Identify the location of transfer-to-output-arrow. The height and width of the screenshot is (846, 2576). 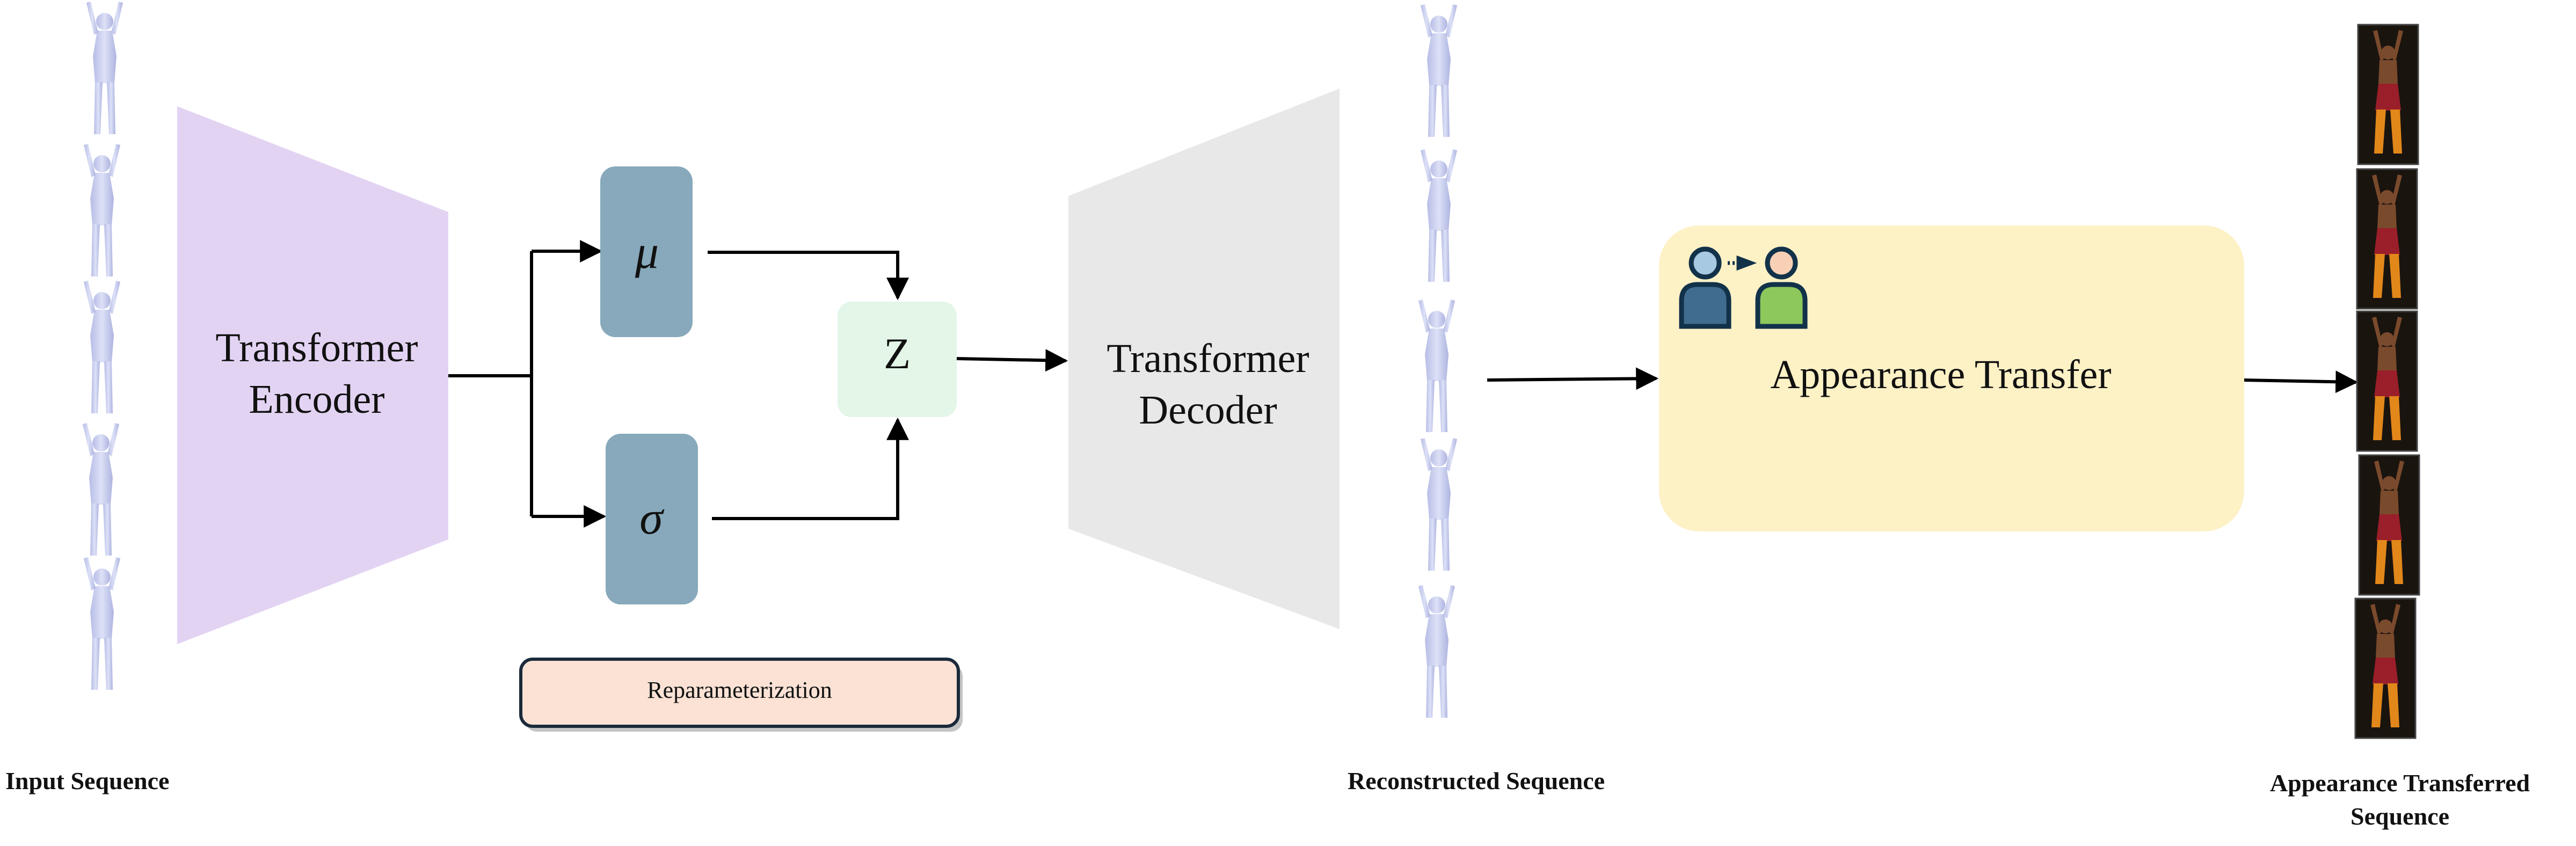
(2301, 381).